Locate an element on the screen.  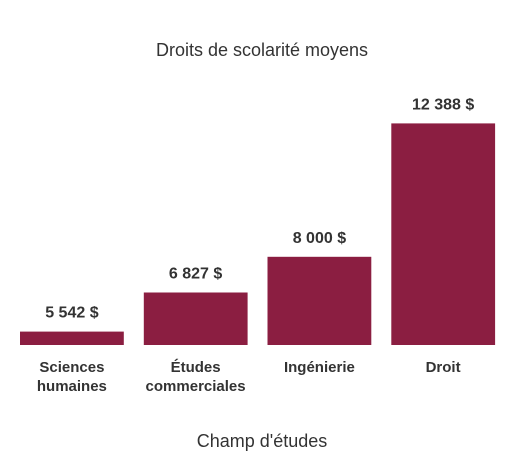
category-label-line: commerciales is located at coordinates (196, 386).